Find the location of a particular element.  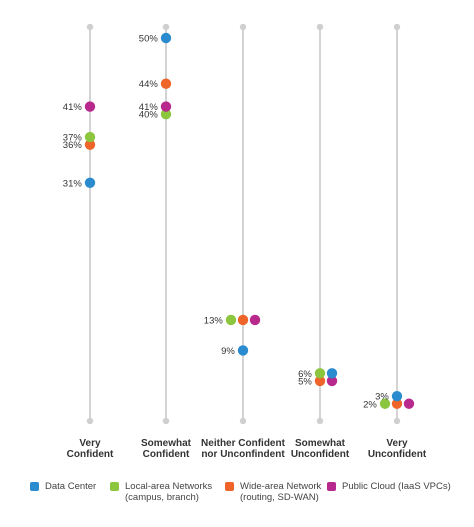

category-label-neither-confident: Neither Confident nor Unconfindent is located at coordinates (243, 449).